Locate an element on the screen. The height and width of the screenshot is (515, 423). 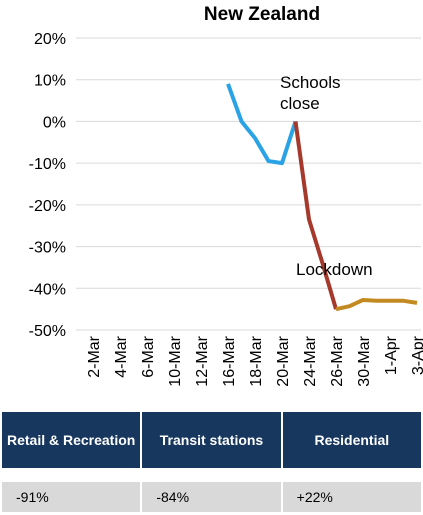
y-tick-label: -20% is located at coordinates (47, 206).